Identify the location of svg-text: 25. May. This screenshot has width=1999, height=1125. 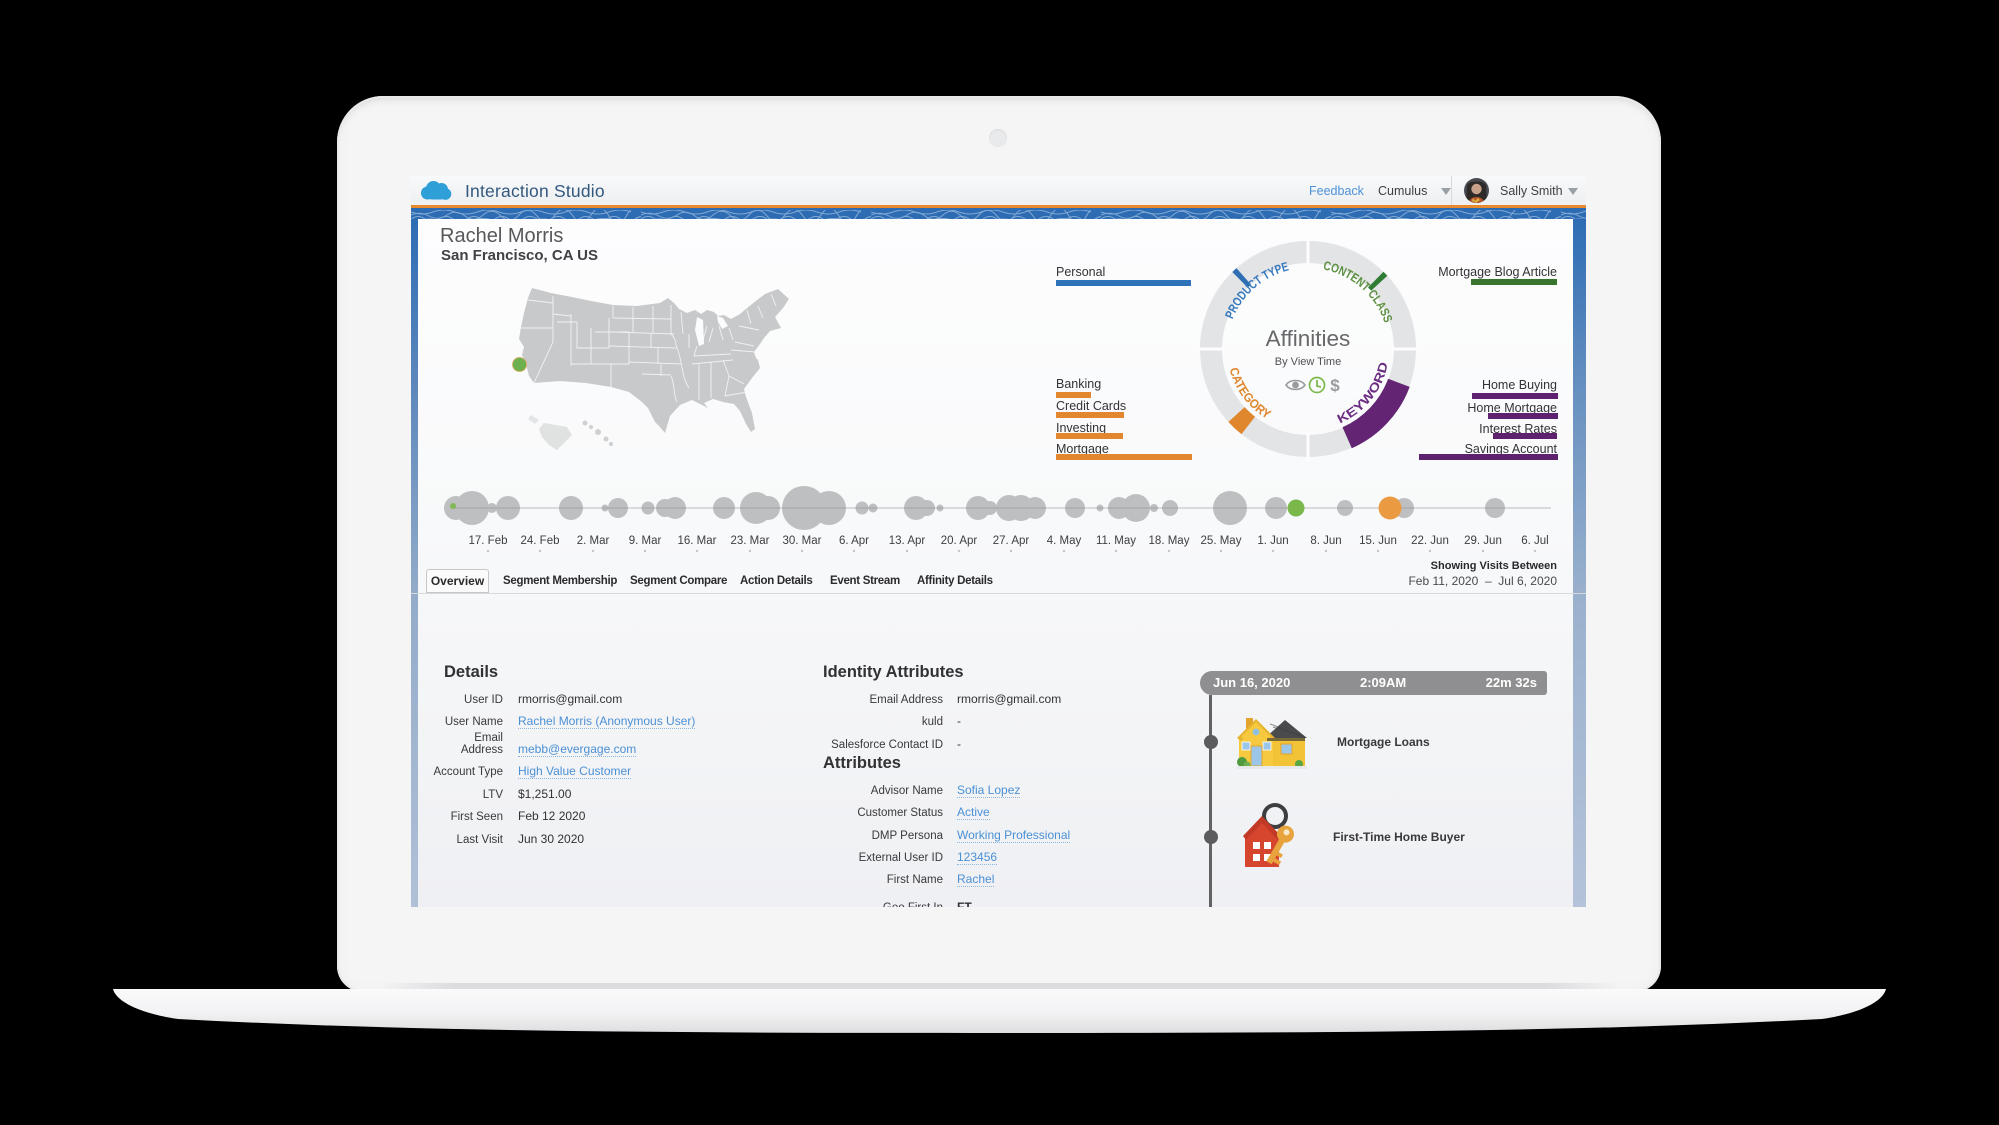
(1221, 541).